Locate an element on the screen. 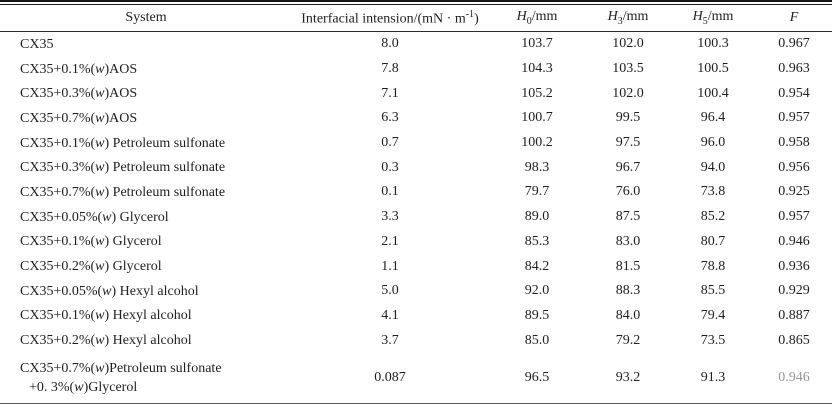 The width and height of the screenshot is (832, 409). value-cell: 81.5 is located at coordinates (628, 266).